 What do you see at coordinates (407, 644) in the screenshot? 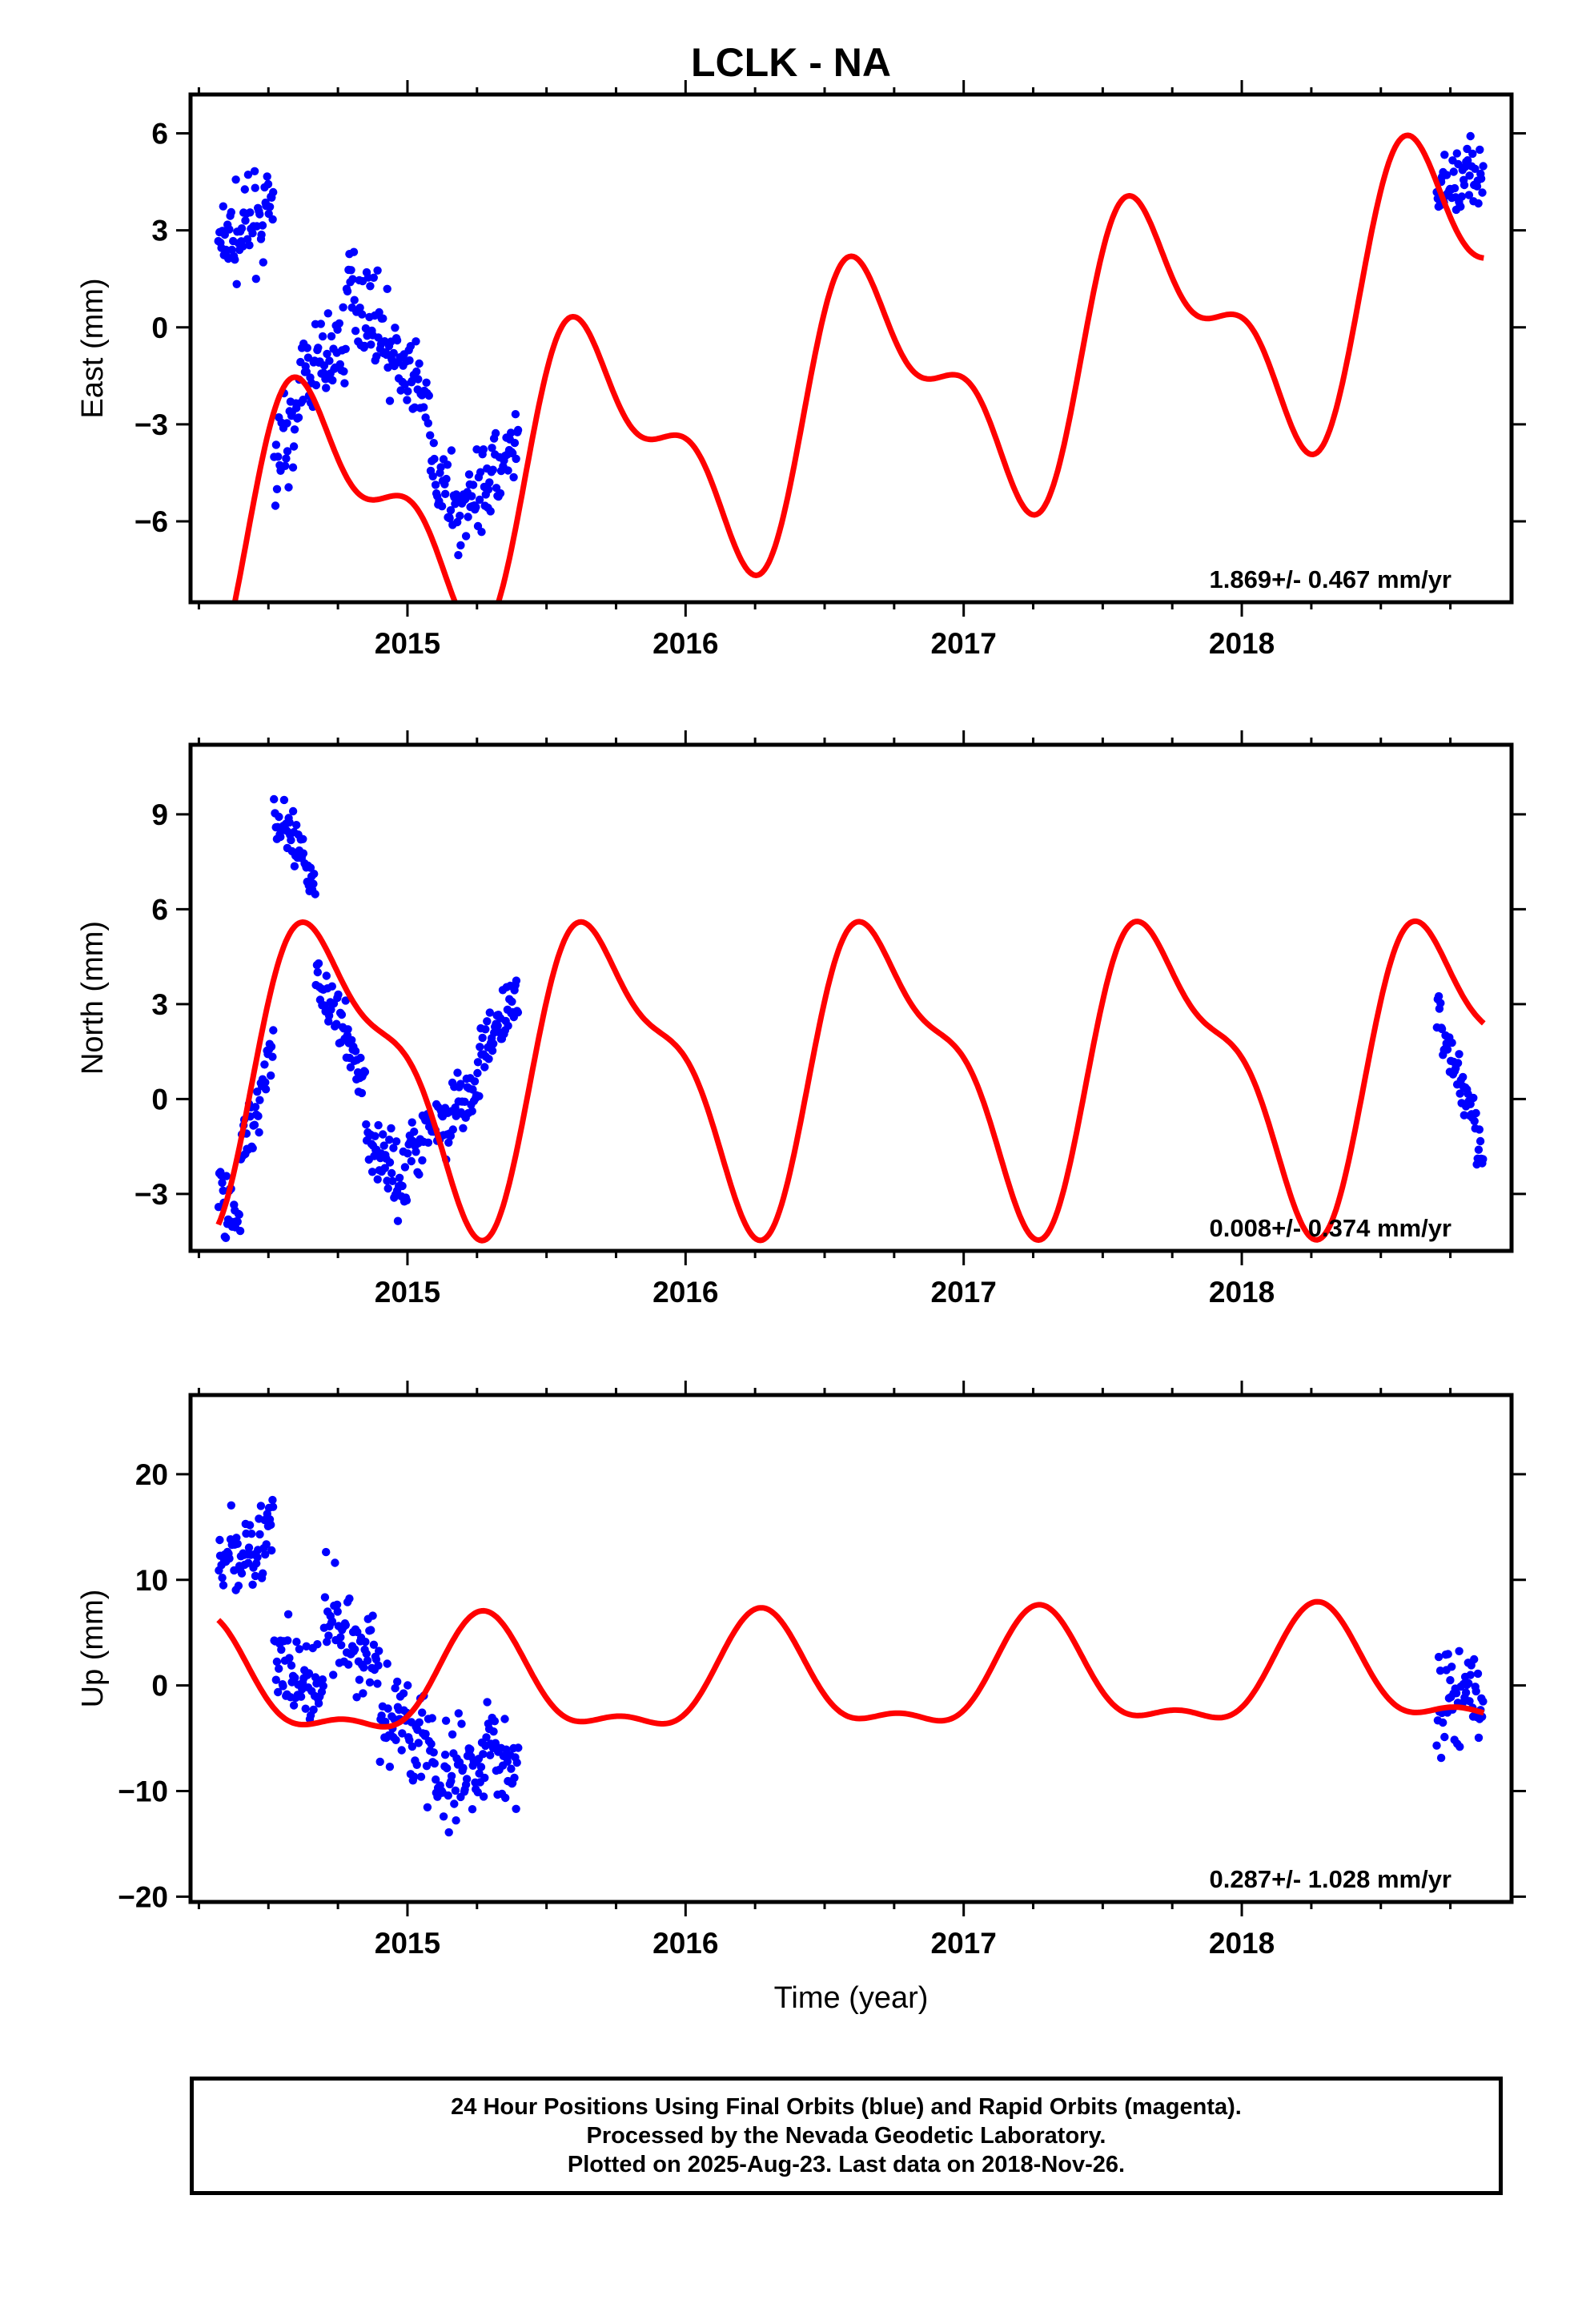
I see `x-tick-label: 2015` at bounding box center [407, 644].